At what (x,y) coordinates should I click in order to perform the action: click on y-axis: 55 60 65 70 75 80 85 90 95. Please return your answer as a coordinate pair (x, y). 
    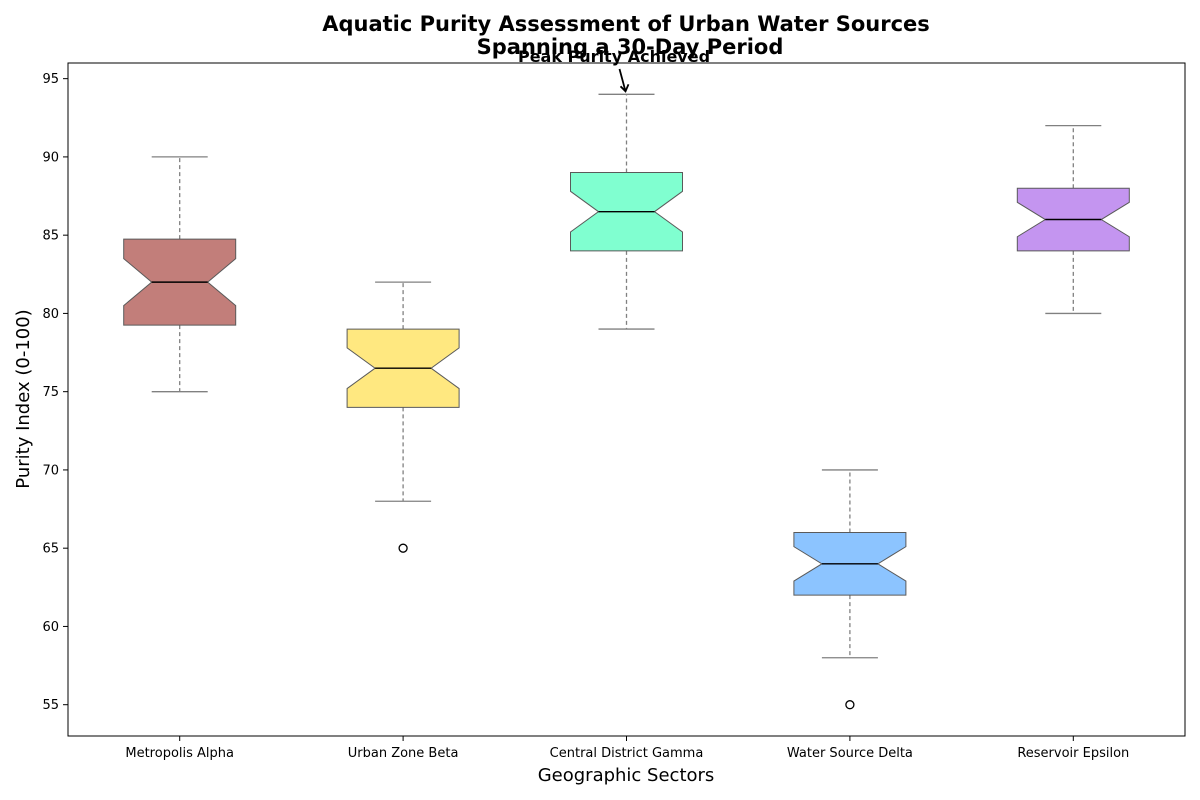
    Looking at the image, I should click on (55, 392).